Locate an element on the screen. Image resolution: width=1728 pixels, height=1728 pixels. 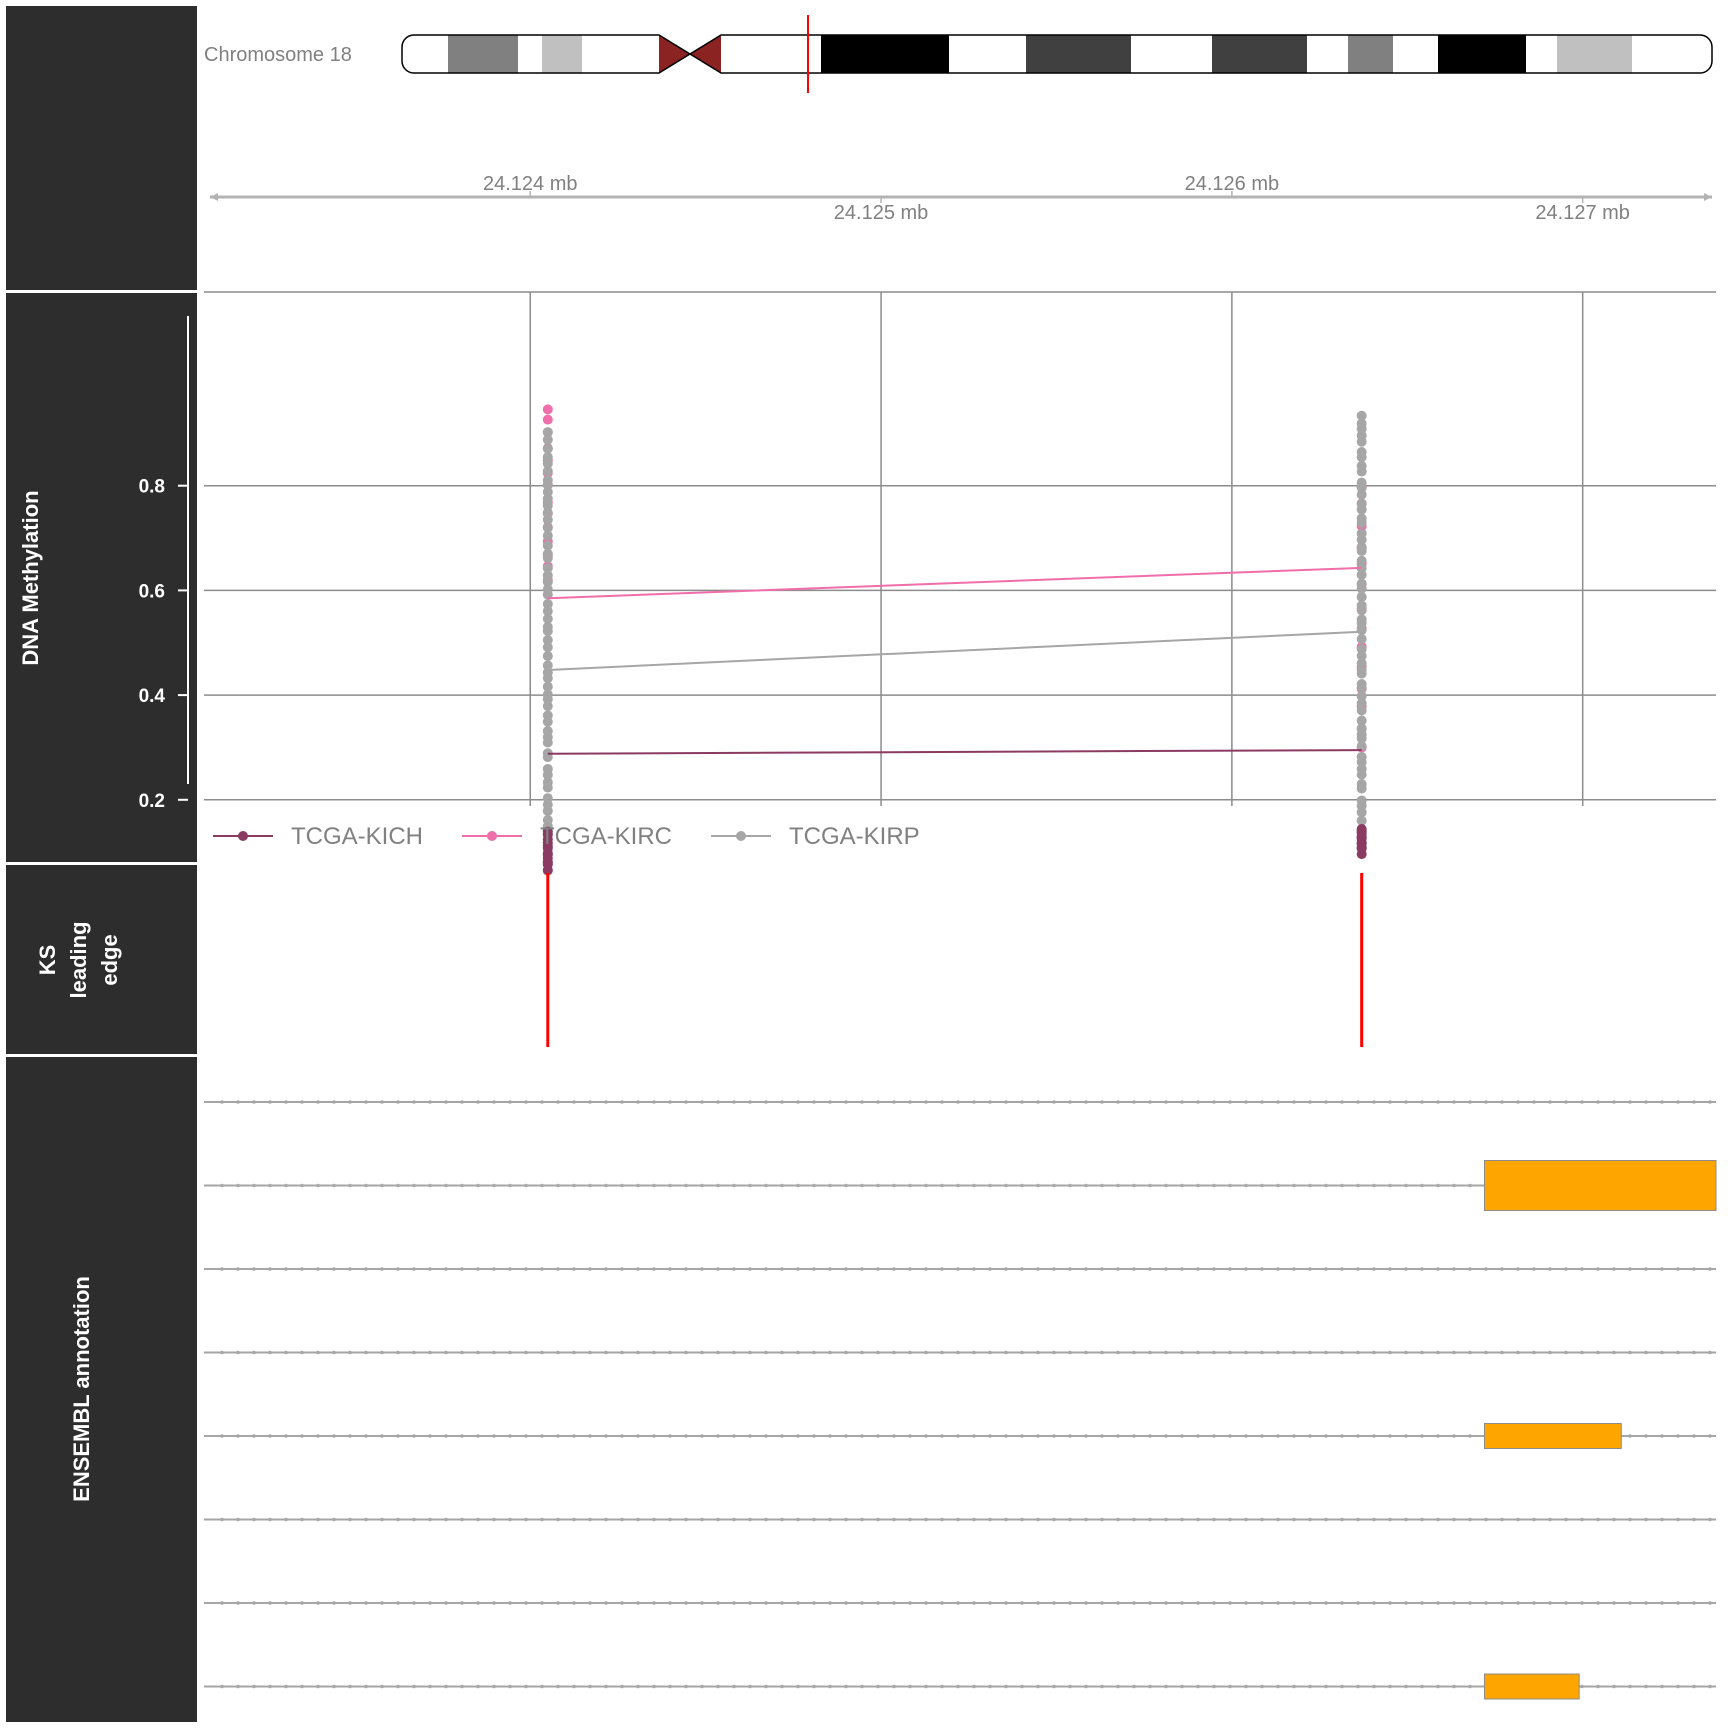
ideogram-label-panel is located at coordinates (101, 148).